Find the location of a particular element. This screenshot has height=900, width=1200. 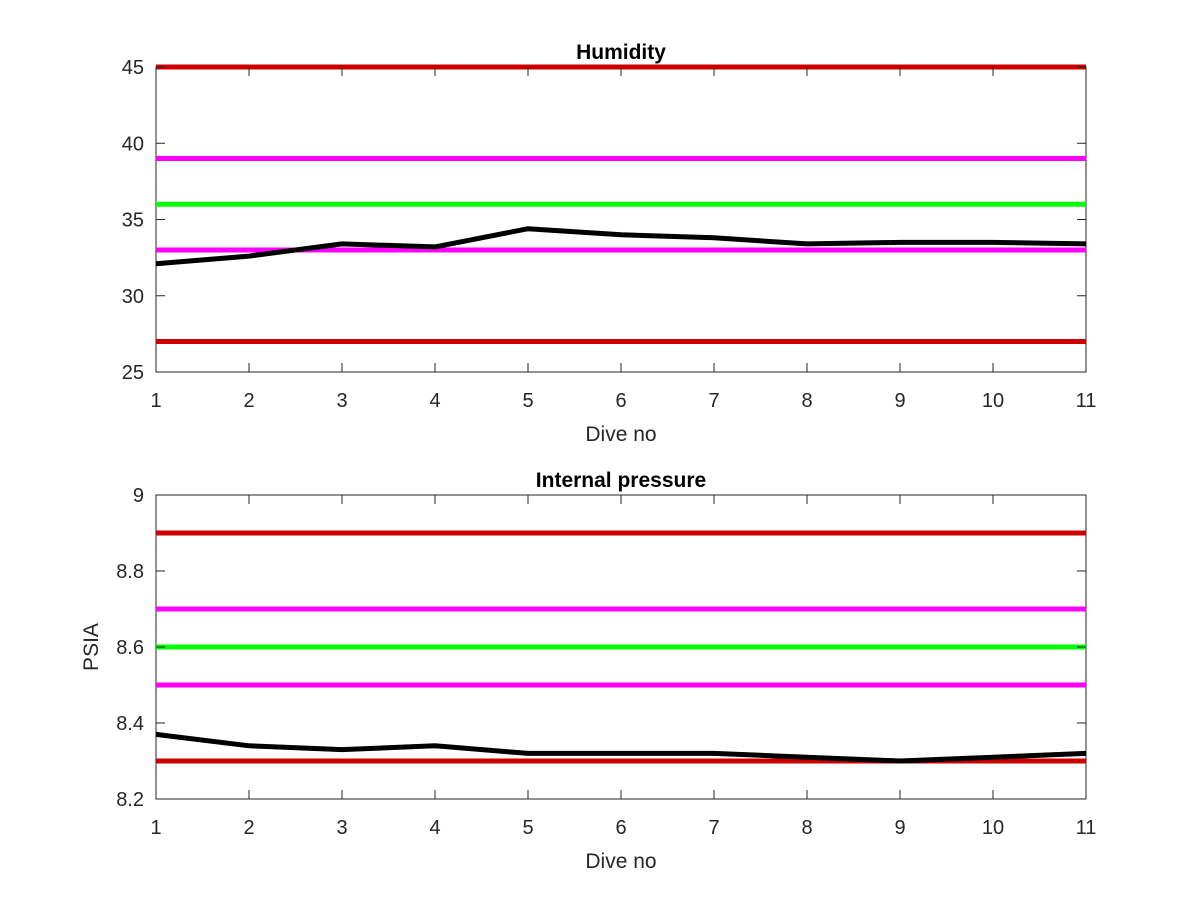

chart-title: Internal pressure is located at coordinates (621, 480).